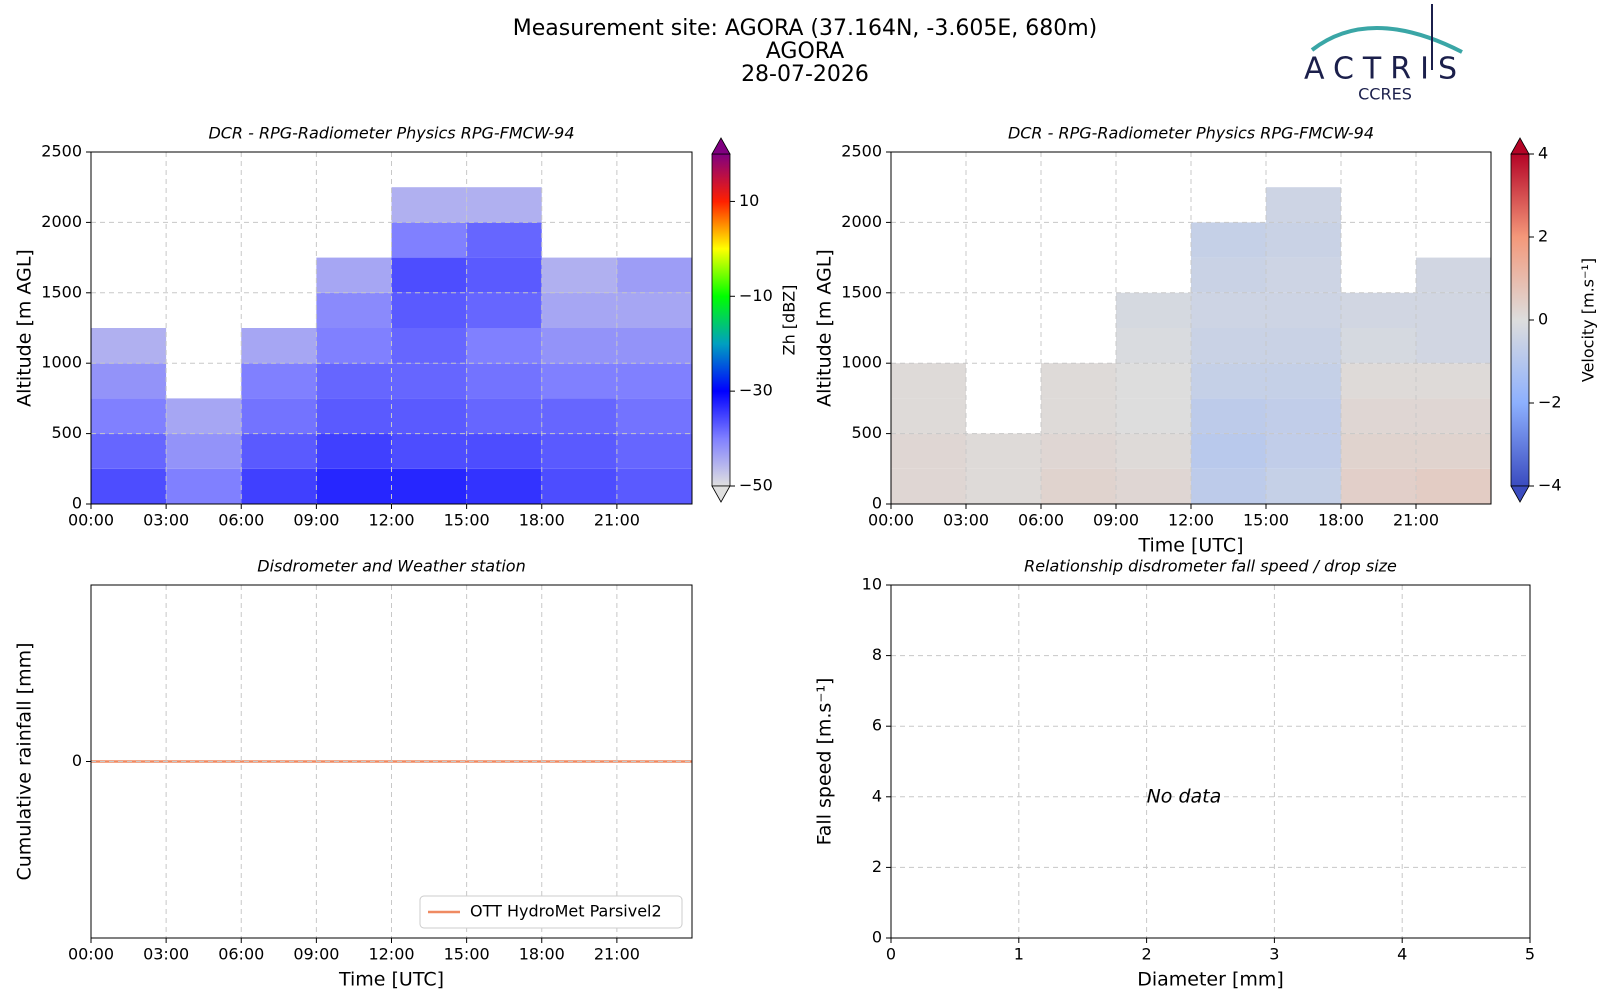  What do you see at coordinates (749, 200) in the screenshot?
I see `colorbar-tick-label: 10` at bounding box center [749, 200].